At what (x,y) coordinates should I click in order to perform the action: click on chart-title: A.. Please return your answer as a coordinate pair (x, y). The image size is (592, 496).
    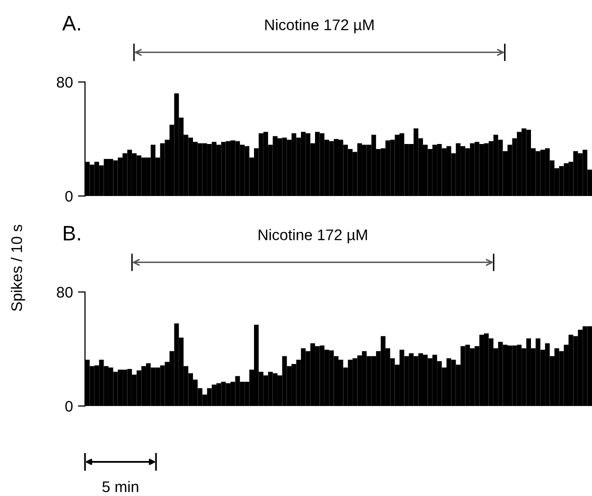
    Looking at the image, I should click on (71, 23).